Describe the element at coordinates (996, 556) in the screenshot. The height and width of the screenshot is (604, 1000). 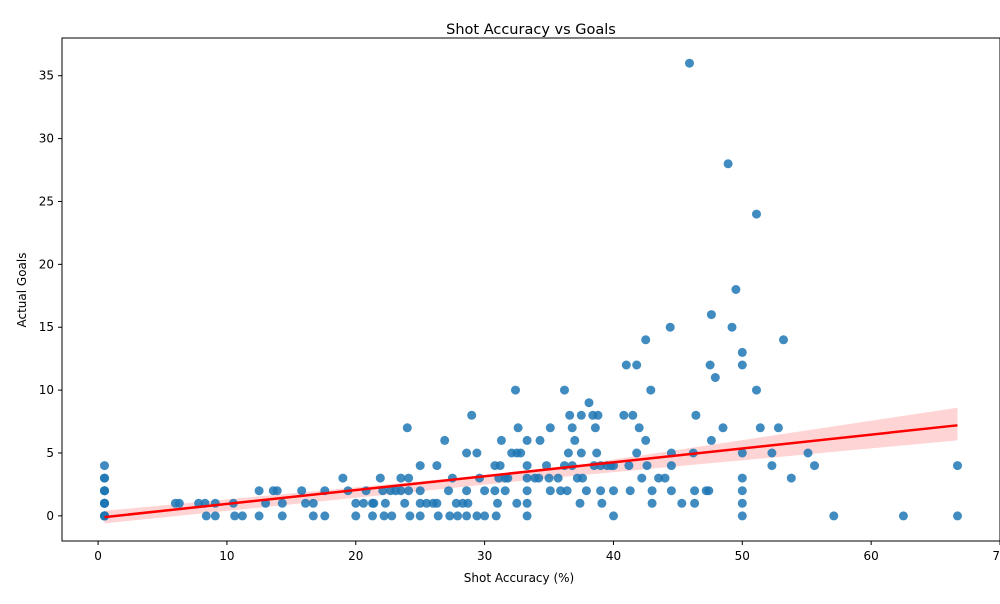
I see `x-tick-label: 70` at that location.